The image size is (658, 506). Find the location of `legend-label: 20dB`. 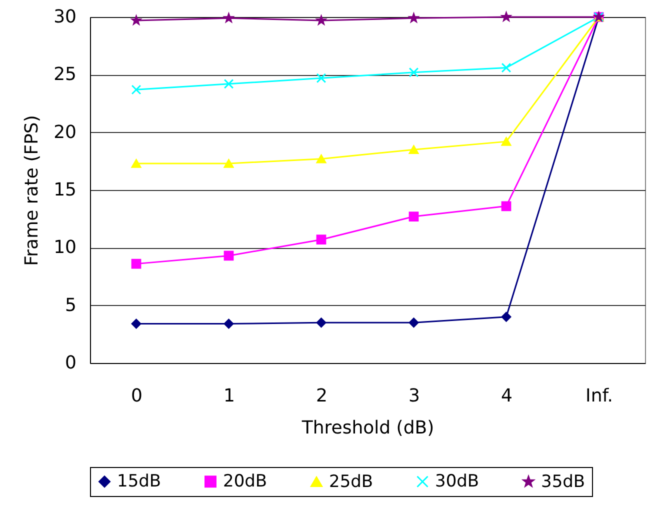

legend-label: 20dB is located at coordinates (245, 482).